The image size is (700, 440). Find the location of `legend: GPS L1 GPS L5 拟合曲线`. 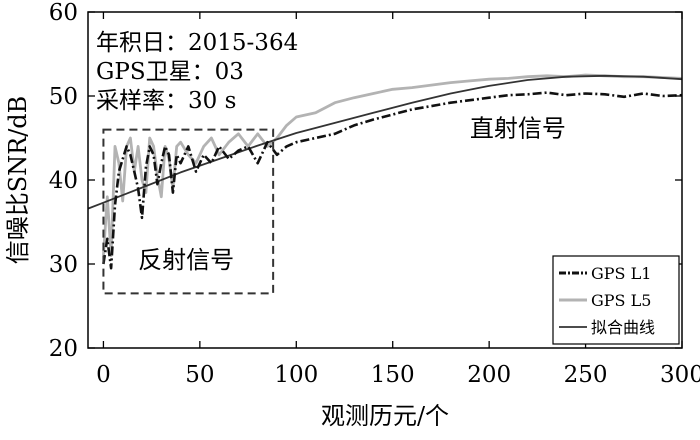

legend: GPS L1 GPS L5 拟合曲线 is located at coordinates (616, 300).